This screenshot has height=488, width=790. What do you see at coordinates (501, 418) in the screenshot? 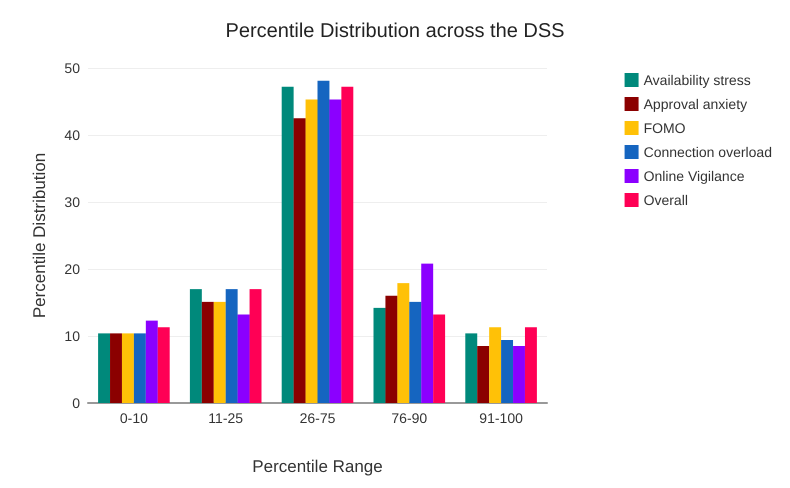
I see `x-tick-label: 91-100` at bounding box center [501, 418].